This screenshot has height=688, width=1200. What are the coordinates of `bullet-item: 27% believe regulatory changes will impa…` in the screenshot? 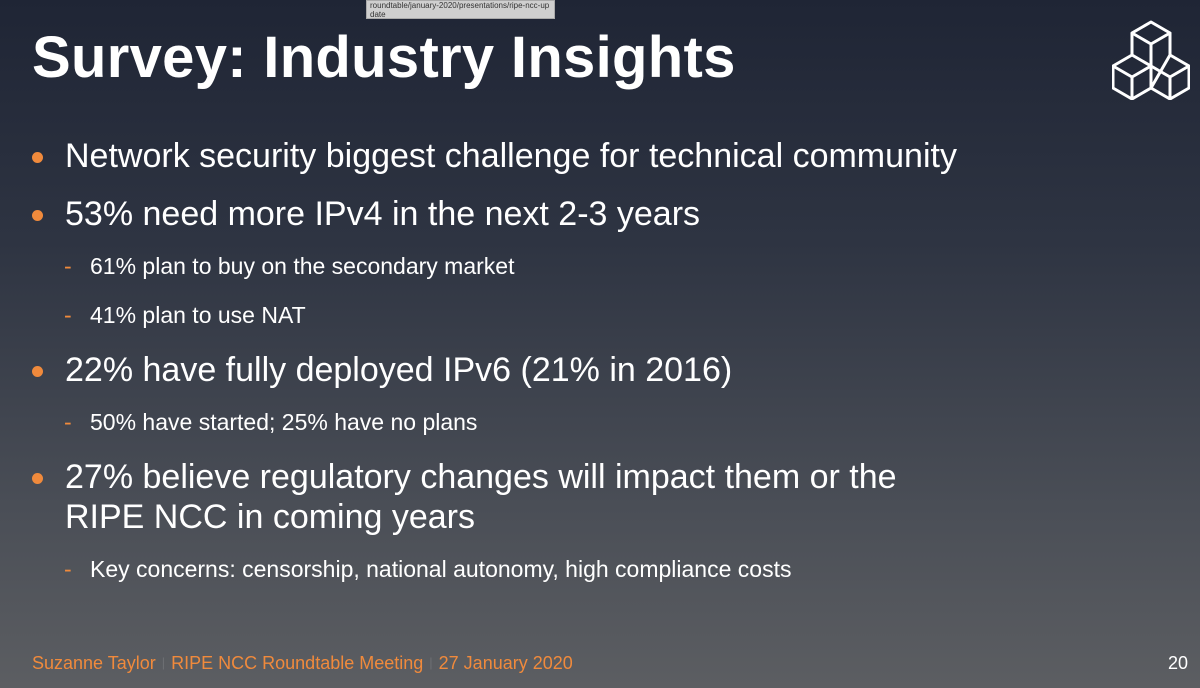 It's located at (487, 497).